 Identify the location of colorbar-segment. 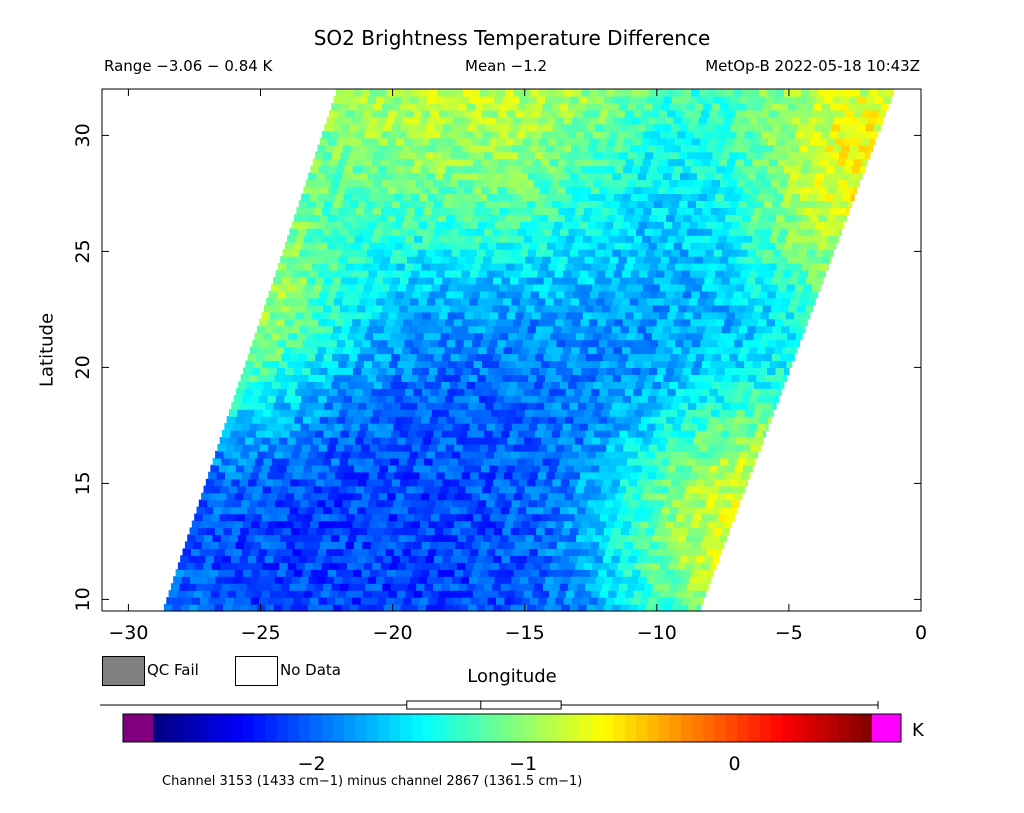
(203, 728).